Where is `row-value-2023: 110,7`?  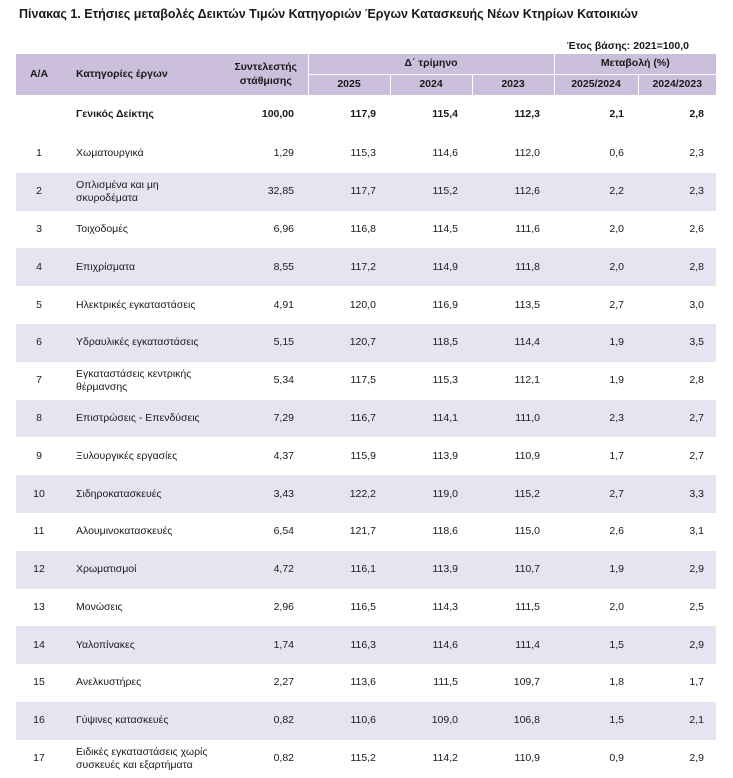
row-value-2023: 110,7 is located at coordinates (513, 569).